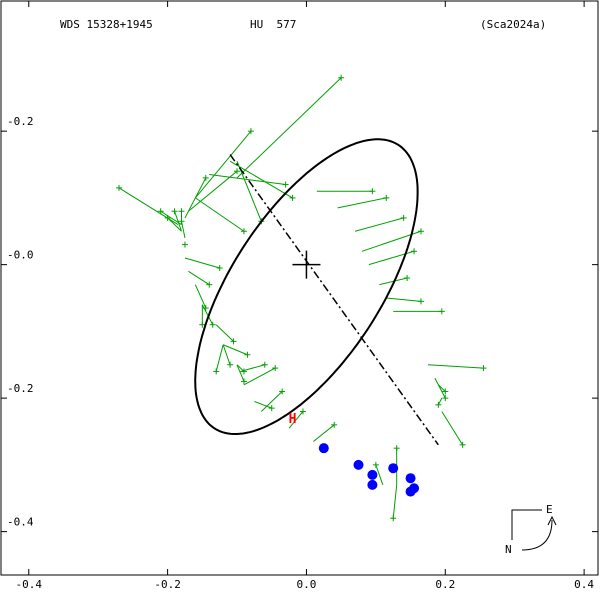  What do you see at coordinates (508, 549) in the screenshot?
I see `compass-north-label: N` at bounding box center [508, 549].